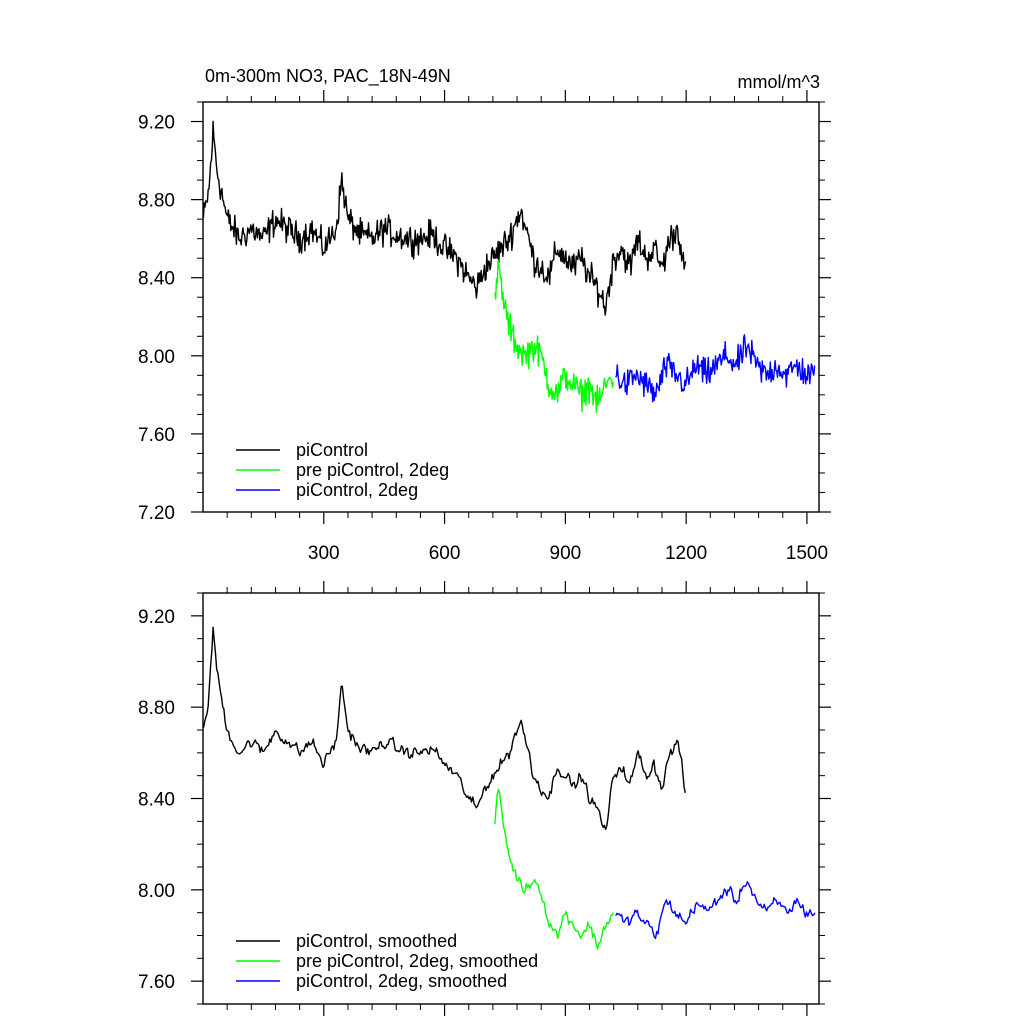  Describe the element at coordinates (376, 941) in the screenshot. I see `legend-label: piControl, smoothed` at that location.